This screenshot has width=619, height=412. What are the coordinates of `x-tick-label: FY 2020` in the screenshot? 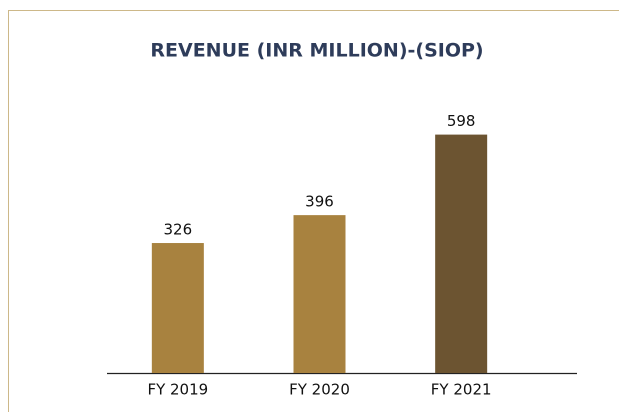 It's located at (319, 390).